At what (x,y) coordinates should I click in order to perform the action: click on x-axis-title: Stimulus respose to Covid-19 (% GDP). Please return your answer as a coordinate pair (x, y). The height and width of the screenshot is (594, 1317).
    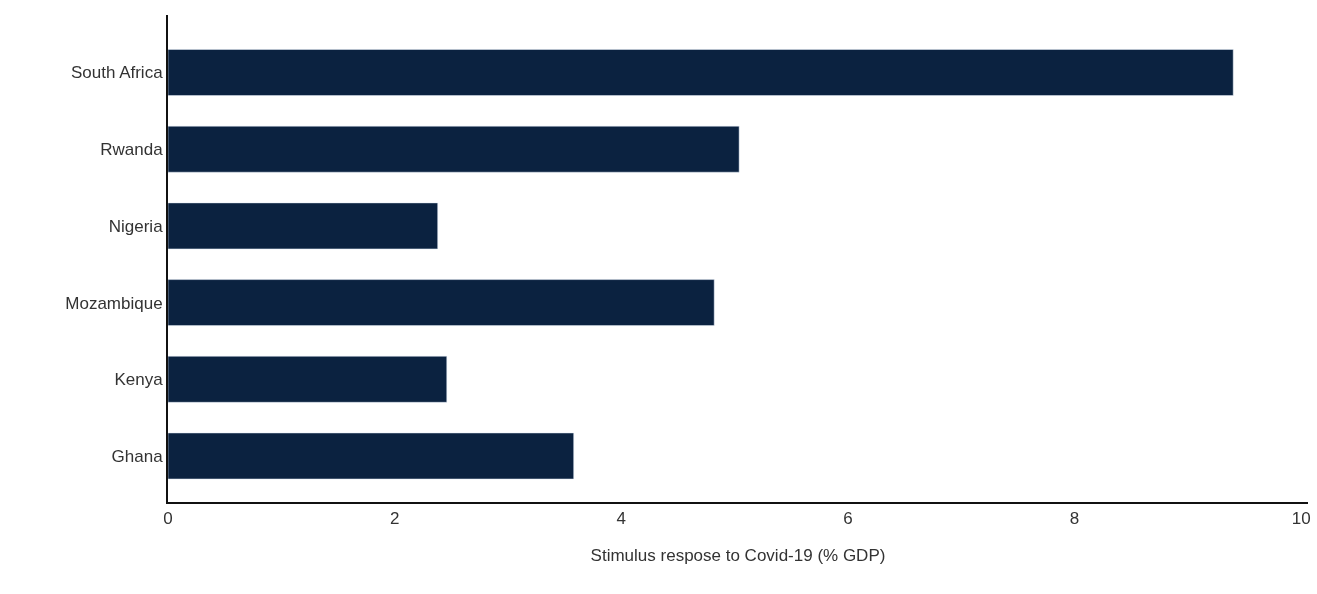
    Looking at the image, I should click on (738, 556).